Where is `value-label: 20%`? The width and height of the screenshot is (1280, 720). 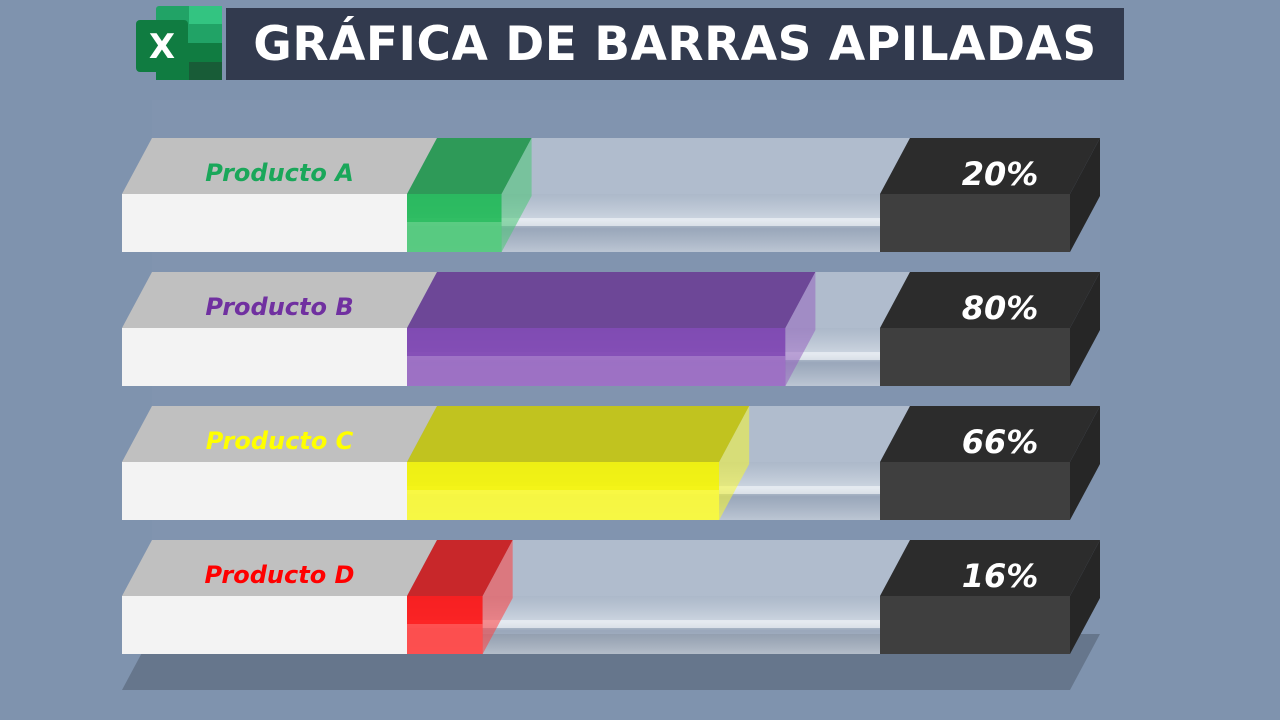
value-label: 20% is located at coordinates (1000, 174).